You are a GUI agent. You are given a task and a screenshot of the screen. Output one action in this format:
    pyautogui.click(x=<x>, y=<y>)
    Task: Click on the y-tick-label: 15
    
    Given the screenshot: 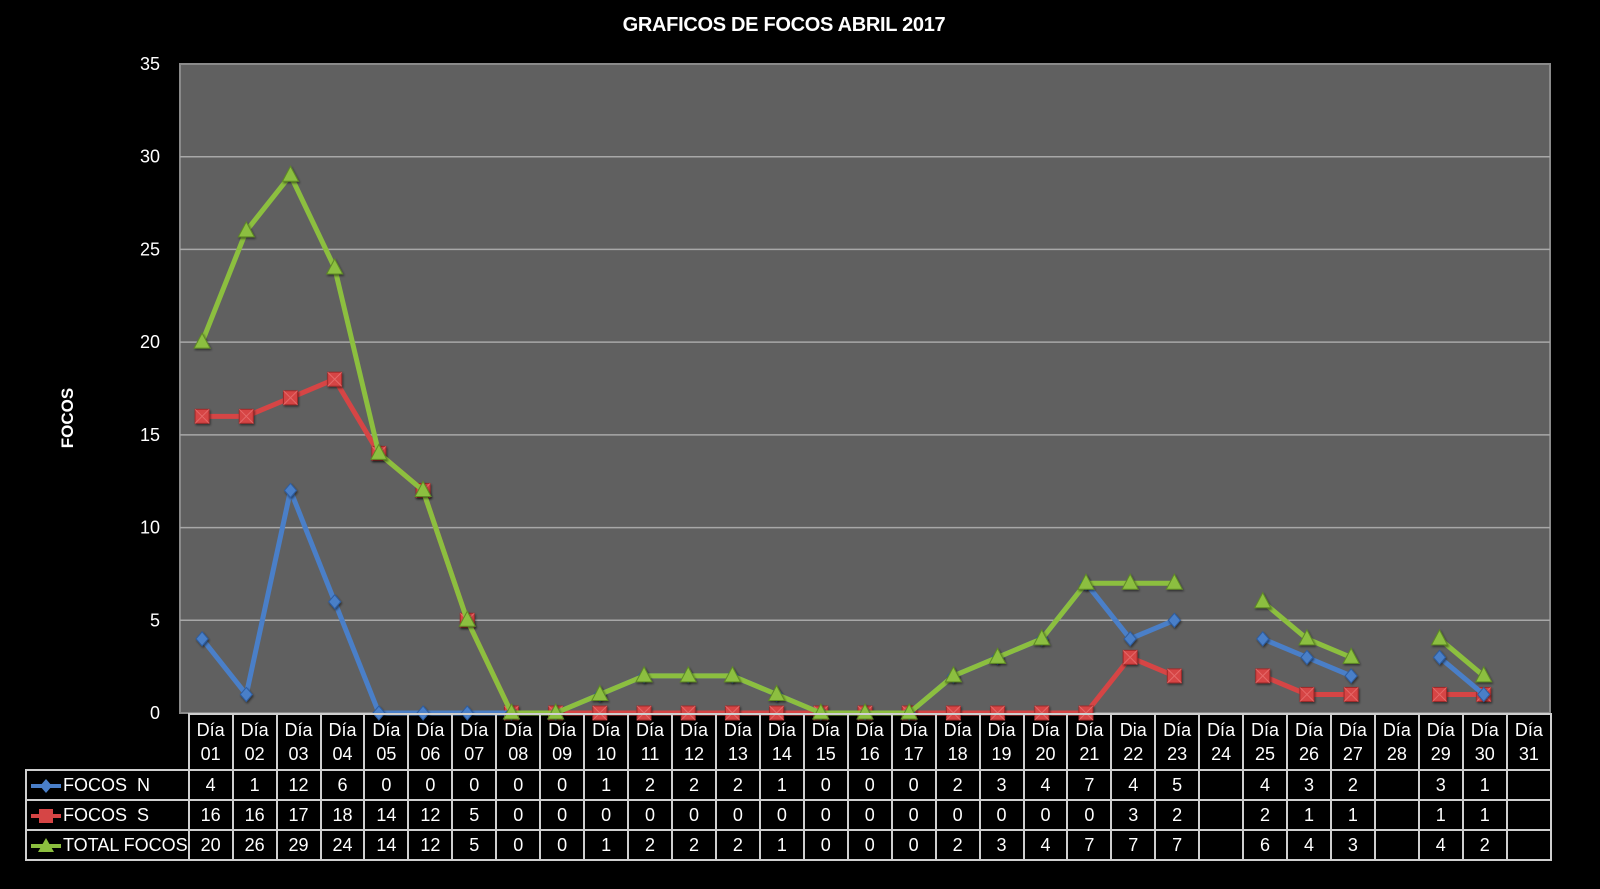 What is the action you would take?
    pyautogui.click(x=150, y=435)
    